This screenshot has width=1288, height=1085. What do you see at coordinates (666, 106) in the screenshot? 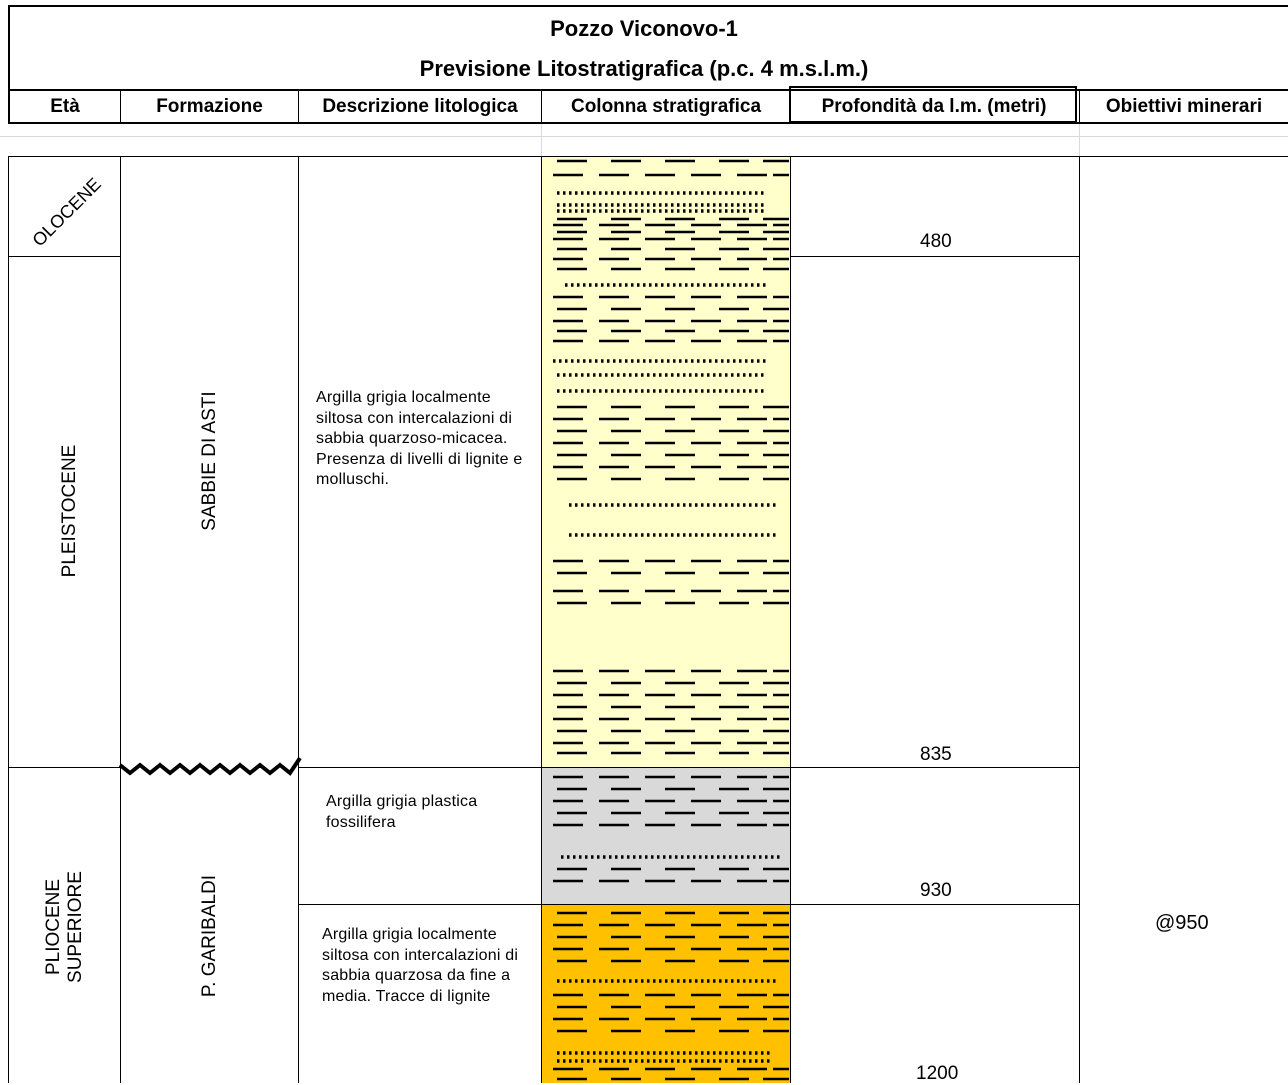
I see `header-colonna: Colonna stratigrafica` at bounding box center [666, 106].